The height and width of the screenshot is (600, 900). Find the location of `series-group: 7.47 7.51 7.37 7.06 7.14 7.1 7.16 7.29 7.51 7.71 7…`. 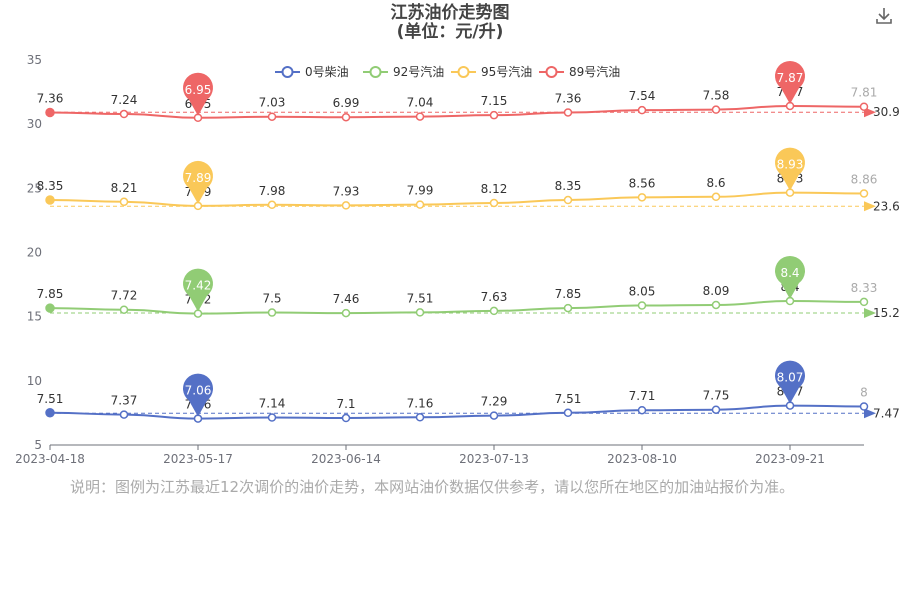

series-group: 7.47 7.51 7.37 7.06 7.14 7.1 7.16 7.29 7.51 7.71 7… is located at coordinates (468, 391).